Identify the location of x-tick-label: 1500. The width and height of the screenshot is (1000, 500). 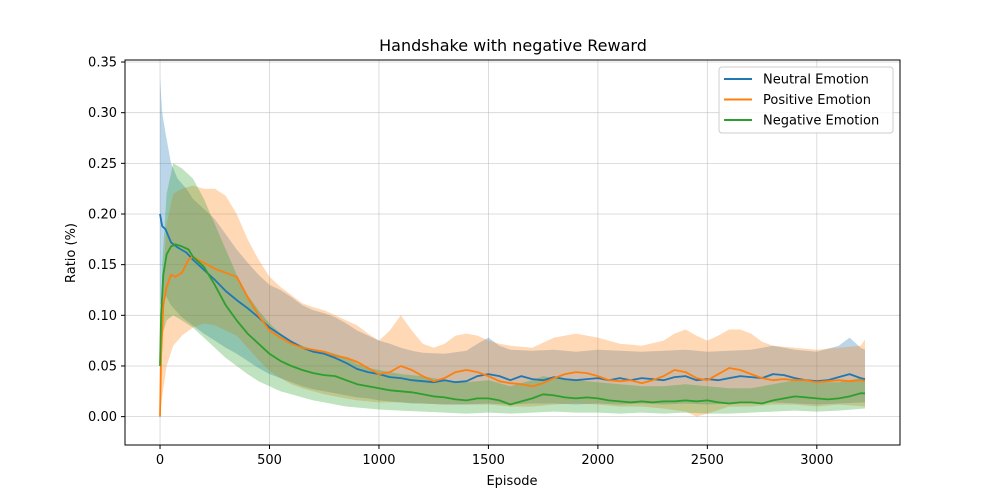
(488, 460).